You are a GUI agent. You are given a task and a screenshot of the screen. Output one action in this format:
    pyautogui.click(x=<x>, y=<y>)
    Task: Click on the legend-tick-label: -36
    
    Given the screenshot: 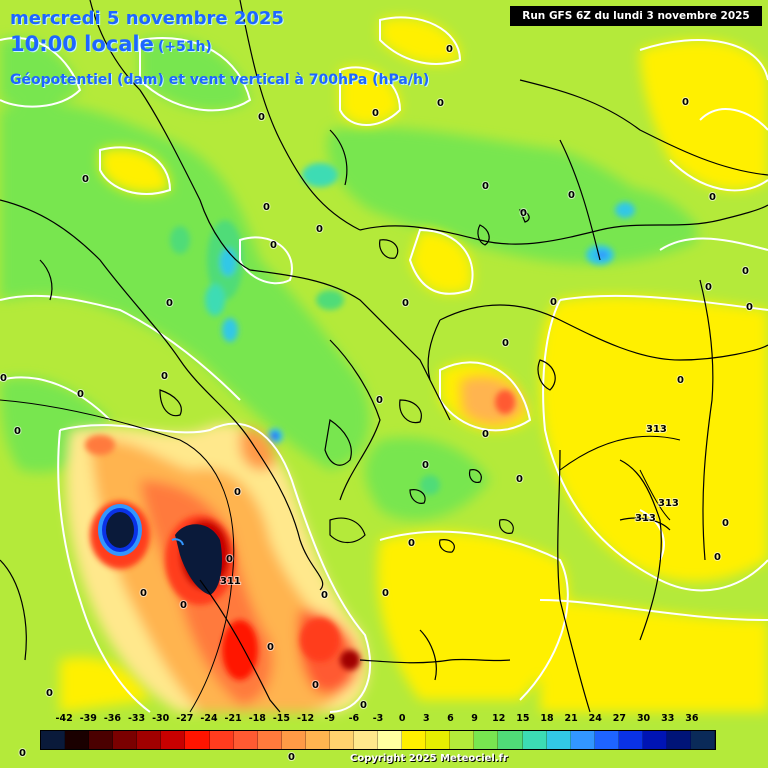 What is the action you would take?
    pyautogui.click(x=112, y=718)
    